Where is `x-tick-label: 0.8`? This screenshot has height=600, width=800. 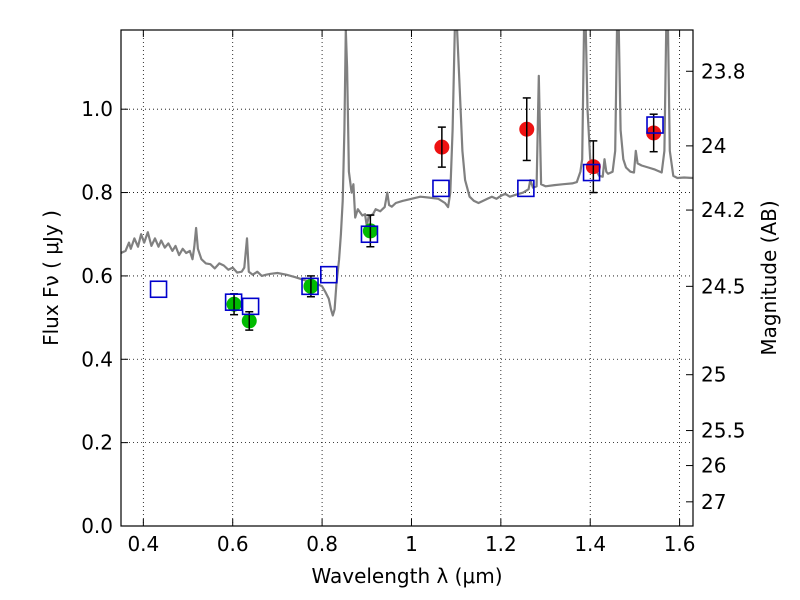 x-tick-label: 0.8 is located at coordinates (322, 544).